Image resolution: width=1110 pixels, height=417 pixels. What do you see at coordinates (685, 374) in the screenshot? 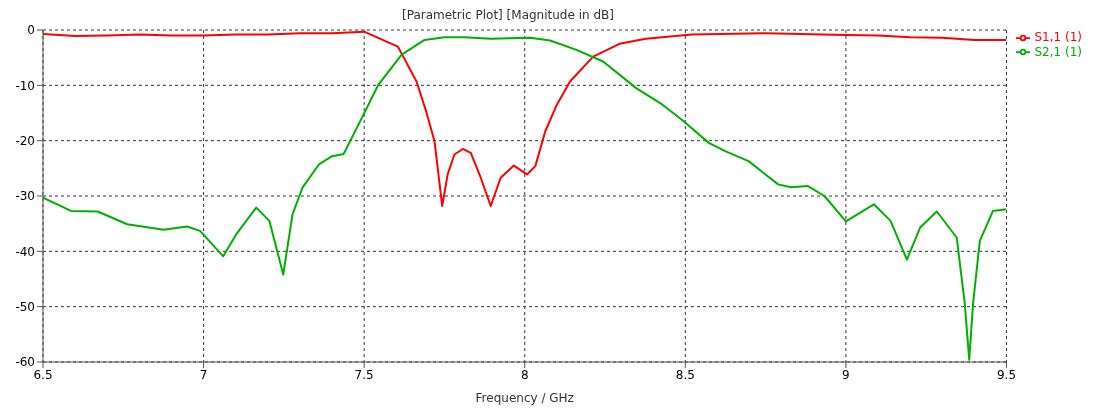
I see `x-tick-label: 8.5` at bounding box center [685, 374].